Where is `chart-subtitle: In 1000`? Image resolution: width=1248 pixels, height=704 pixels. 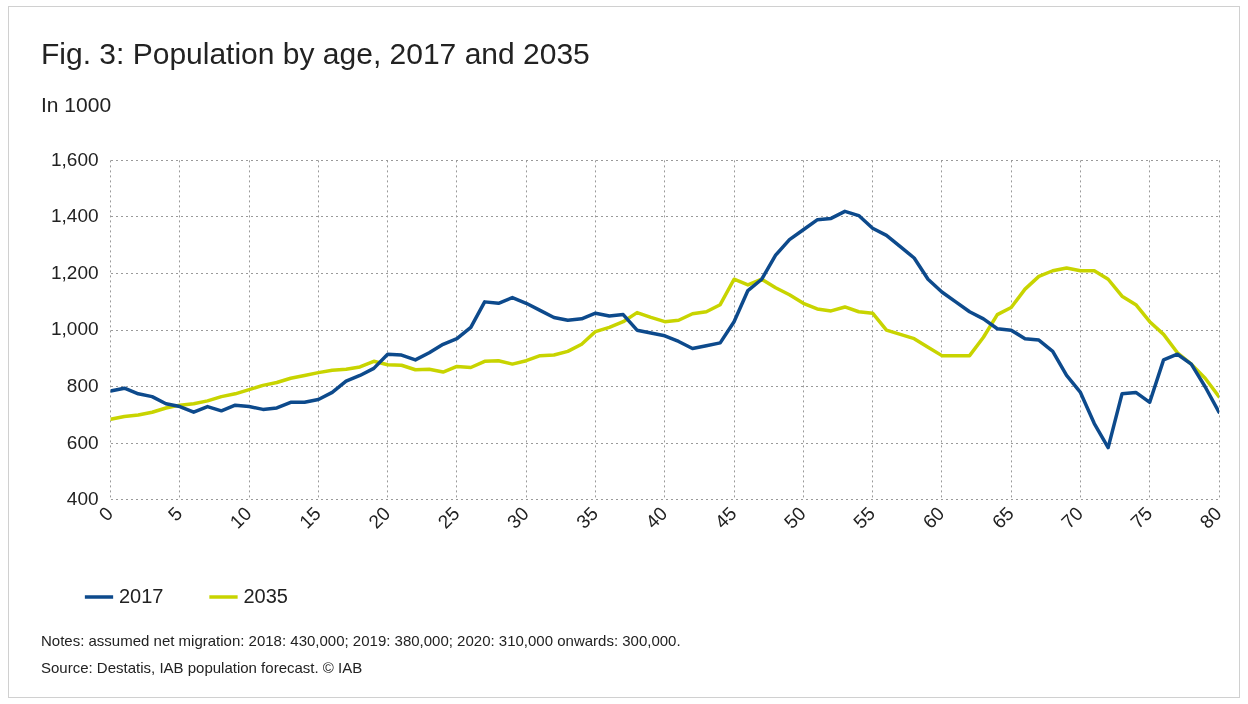 chart-subtitle: In 1000 is located at coordinates (76, 105).